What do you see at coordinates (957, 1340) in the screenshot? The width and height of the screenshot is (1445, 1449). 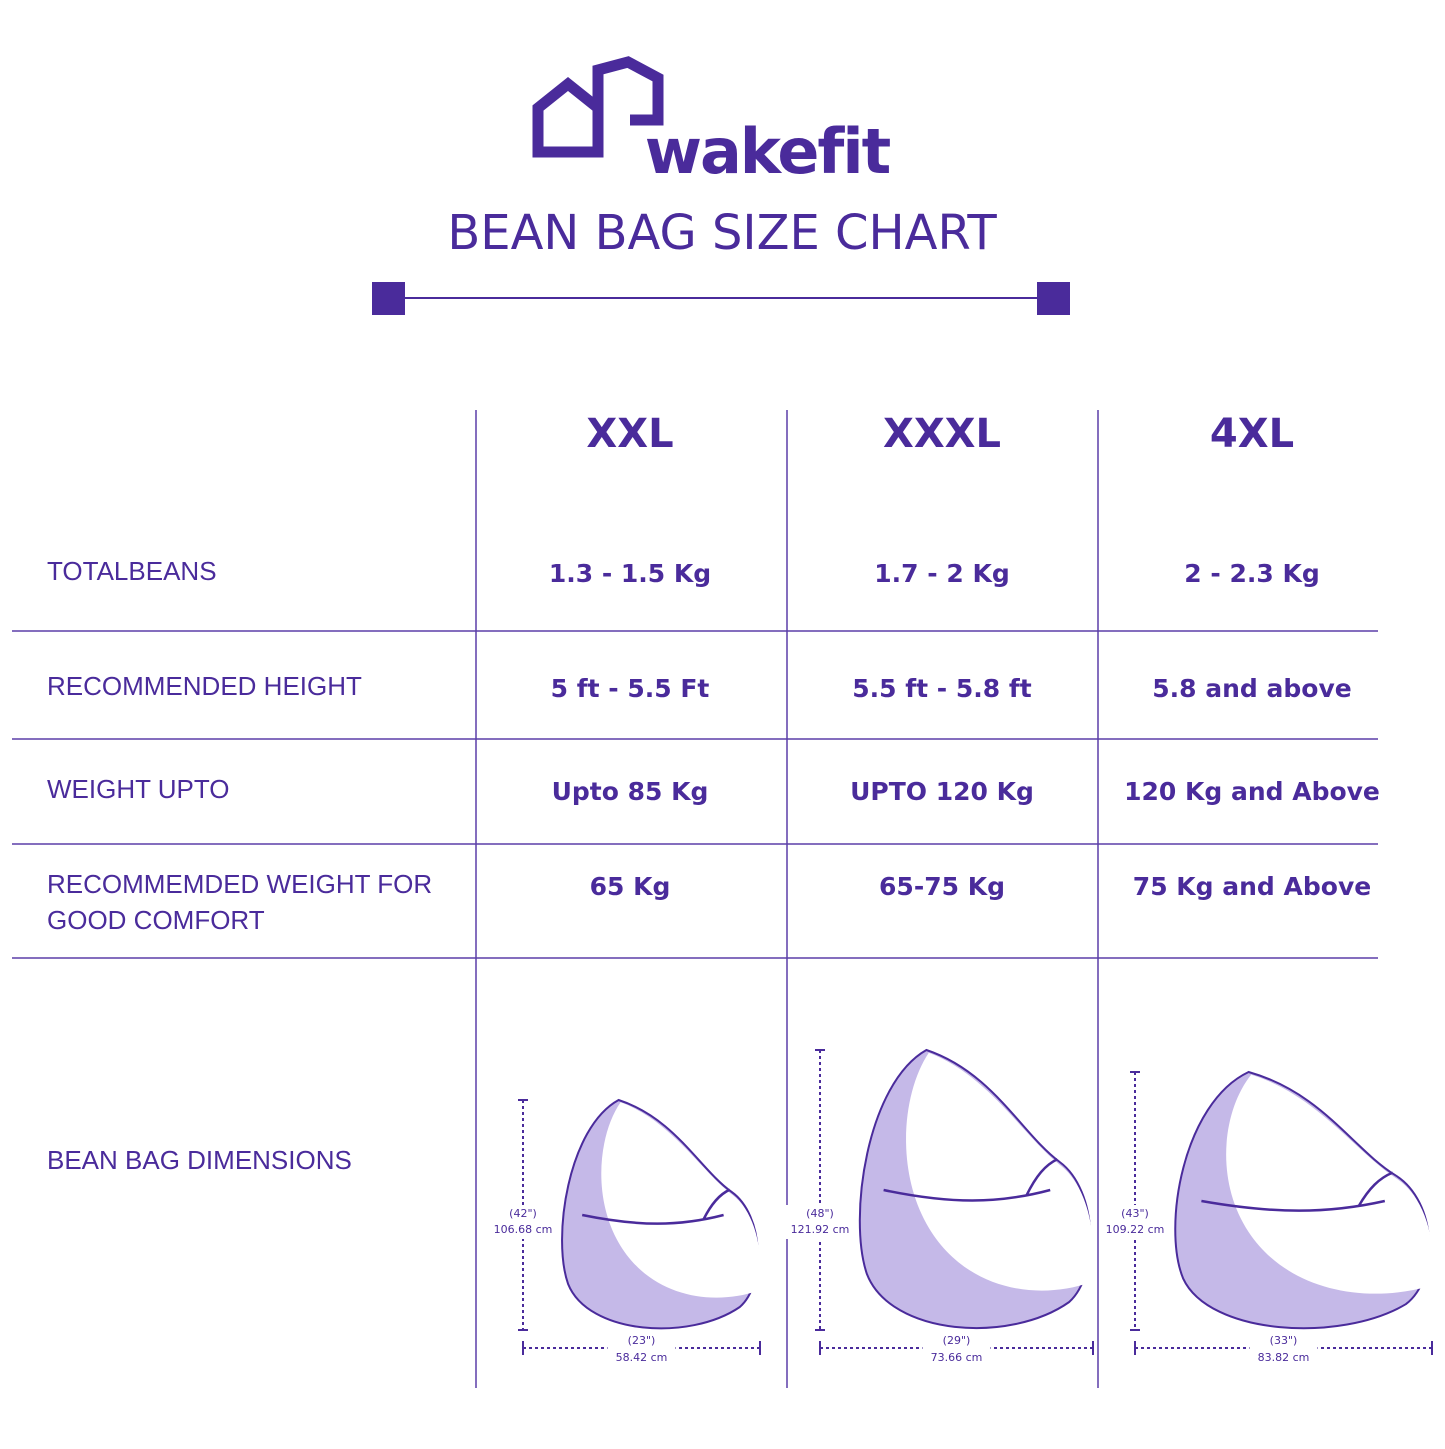 I see `width-inches: (29")` at bounding box center [957, 1340].